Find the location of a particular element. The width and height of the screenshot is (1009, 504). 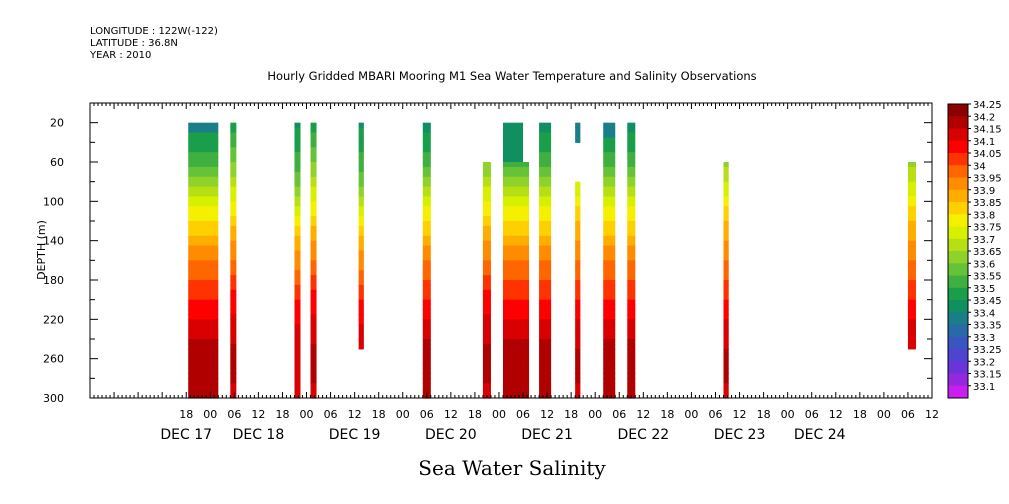

colorbar-label: 33.4 is located at coordinates (984, 313).